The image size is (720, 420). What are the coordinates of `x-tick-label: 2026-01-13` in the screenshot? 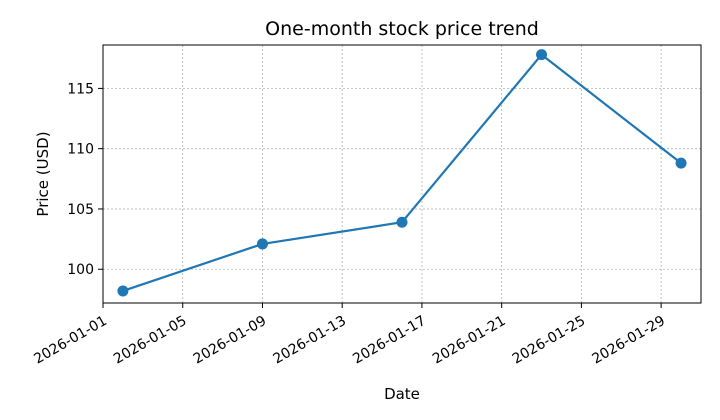 It's located at (310, 340).